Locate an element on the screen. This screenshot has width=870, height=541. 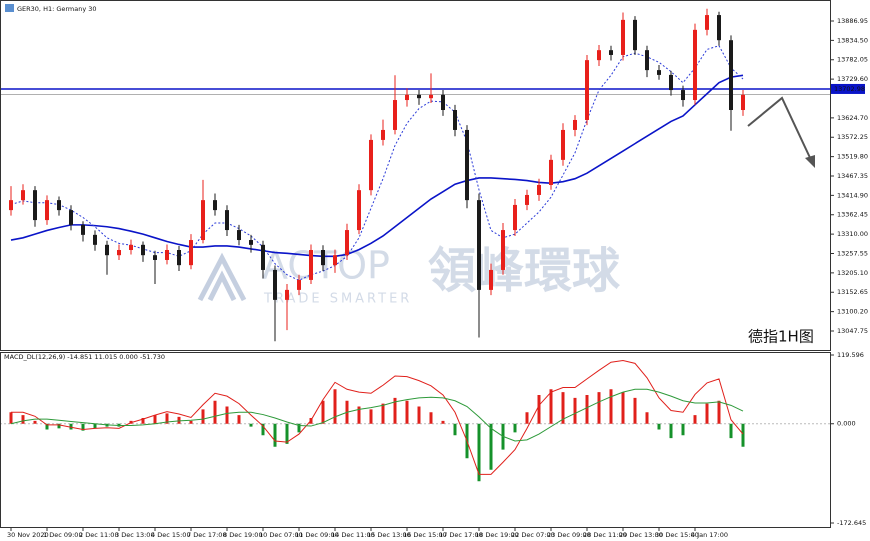
y-tick-label: 0.000 is located at coordinates (846, 424).